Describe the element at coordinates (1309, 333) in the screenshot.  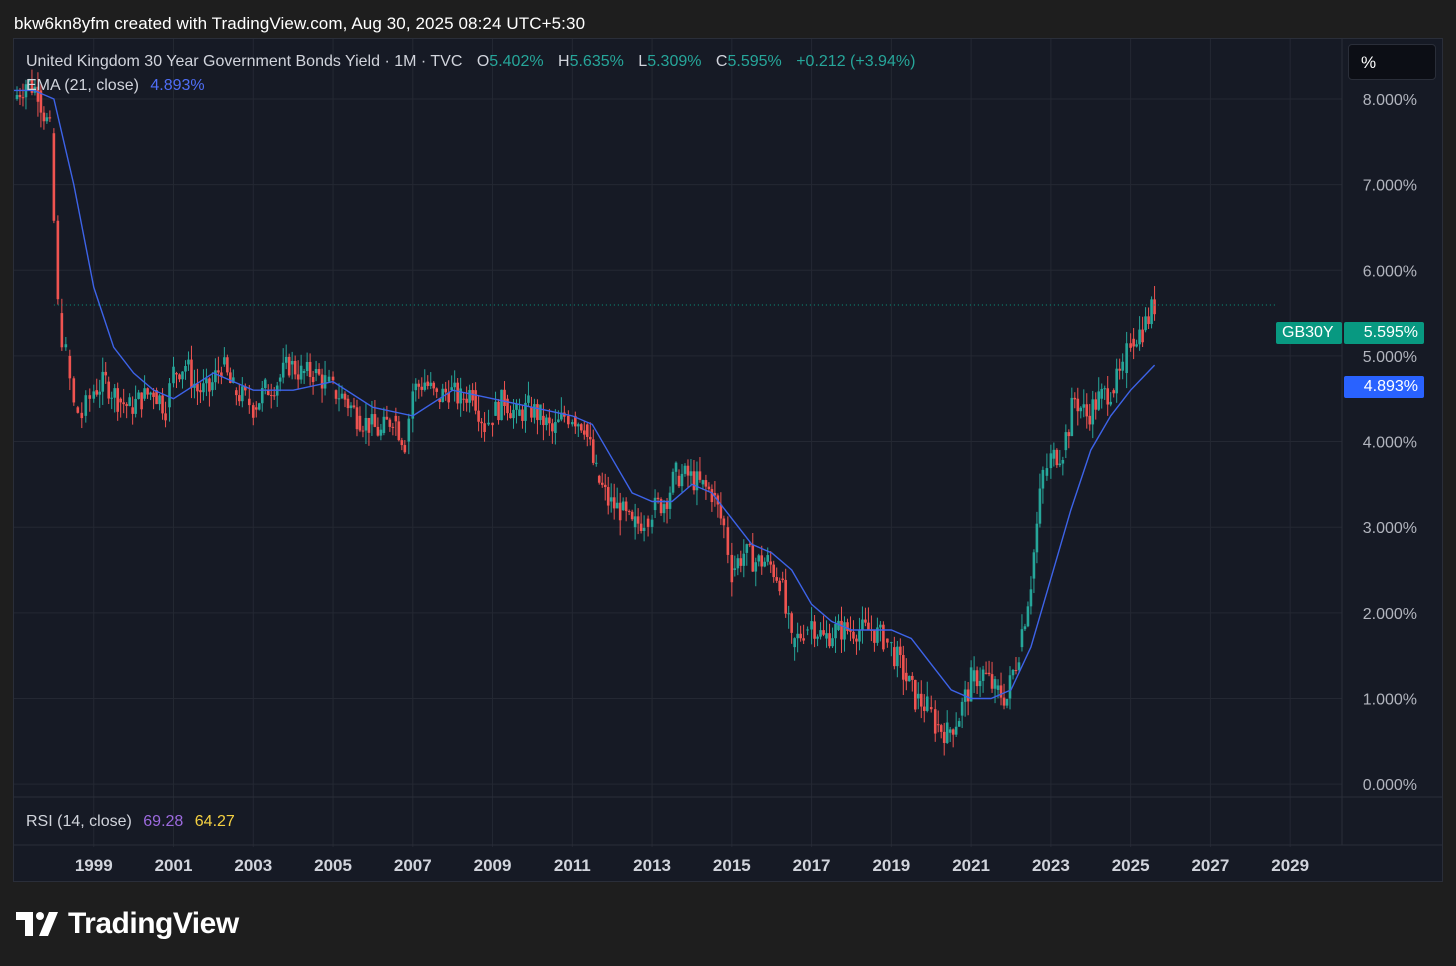
I see `symbol-price-tag: GB30Y` at that location.